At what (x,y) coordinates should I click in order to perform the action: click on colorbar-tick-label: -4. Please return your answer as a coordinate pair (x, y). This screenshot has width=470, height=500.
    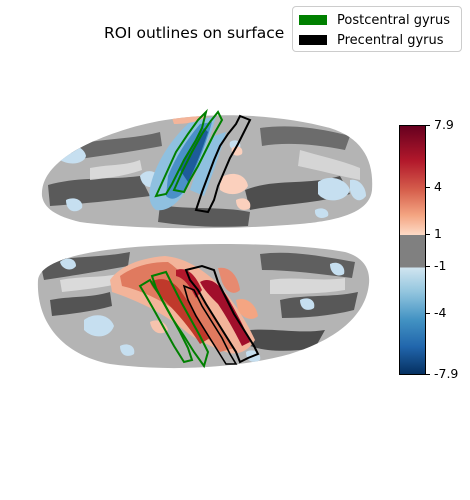
    Looking at the image, I should click on (440, 312).